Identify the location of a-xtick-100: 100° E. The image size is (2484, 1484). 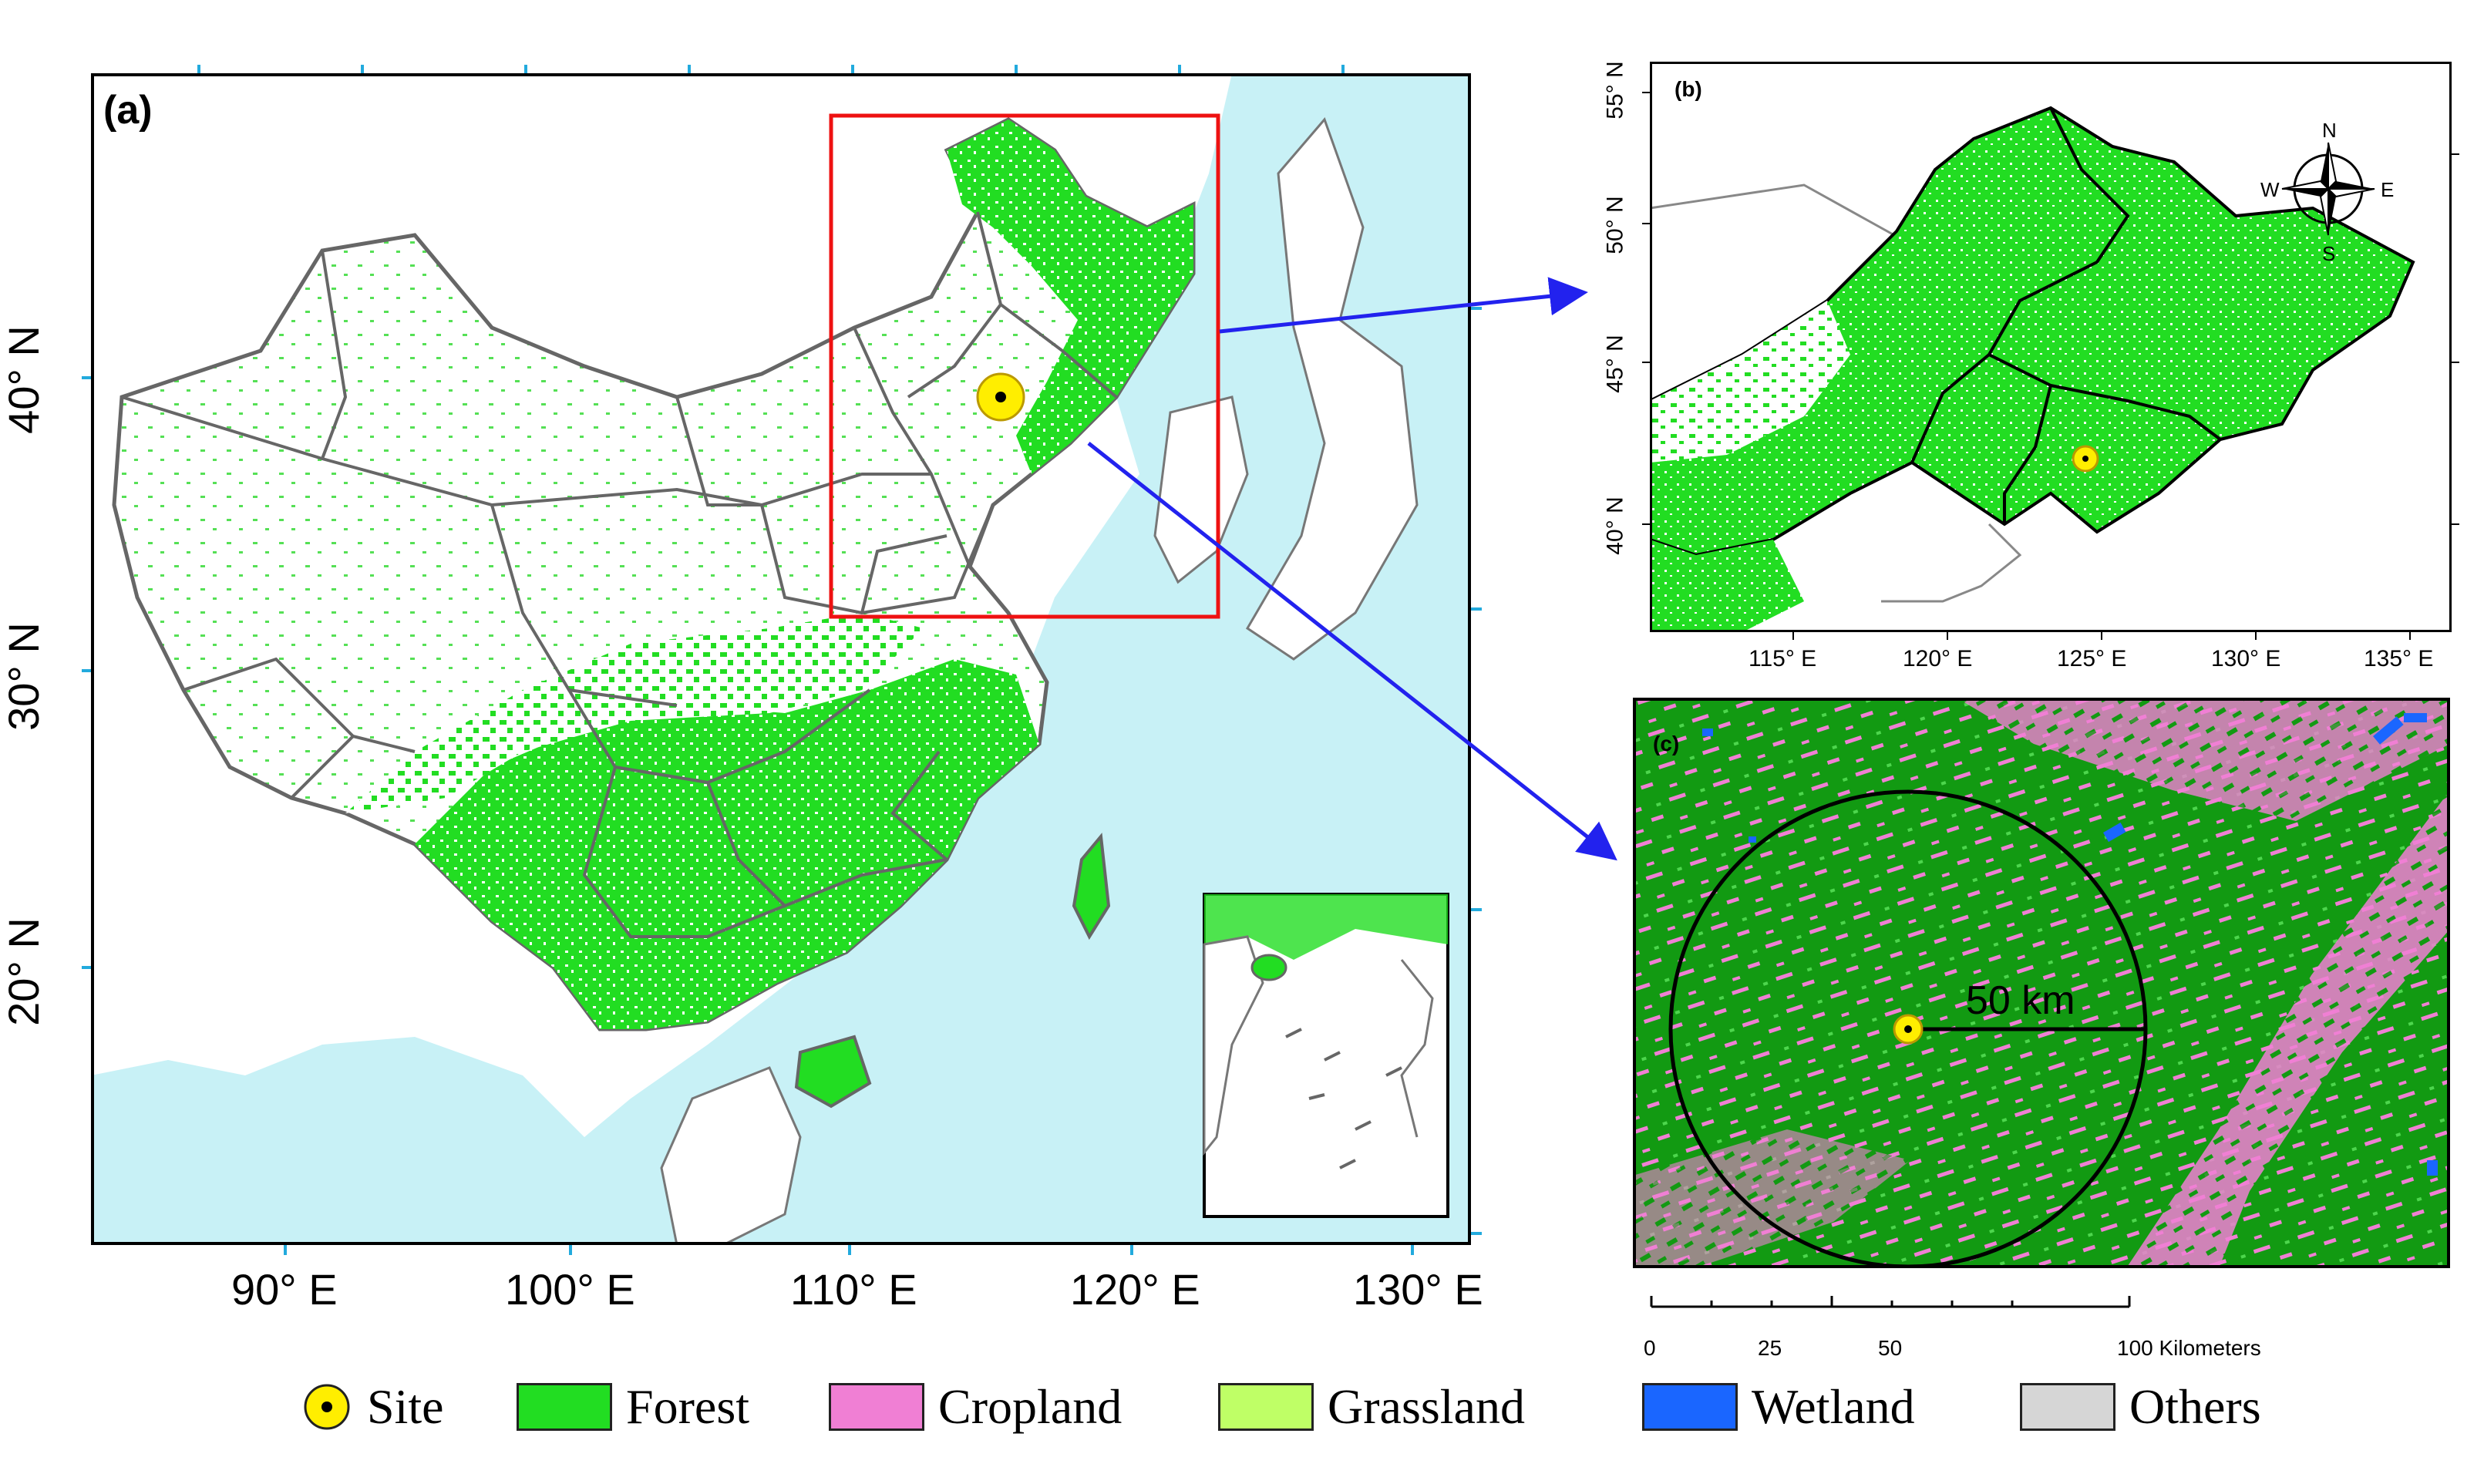
(570, 1289).